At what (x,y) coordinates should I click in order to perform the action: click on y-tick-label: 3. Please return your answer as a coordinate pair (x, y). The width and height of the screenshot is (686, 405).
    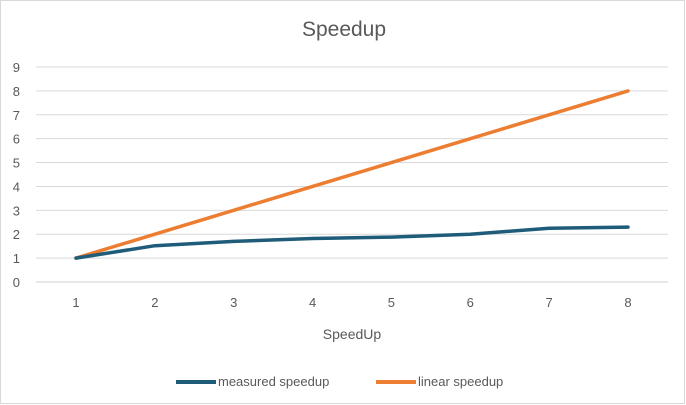
    Looking at the image, I should click on (16, 210).